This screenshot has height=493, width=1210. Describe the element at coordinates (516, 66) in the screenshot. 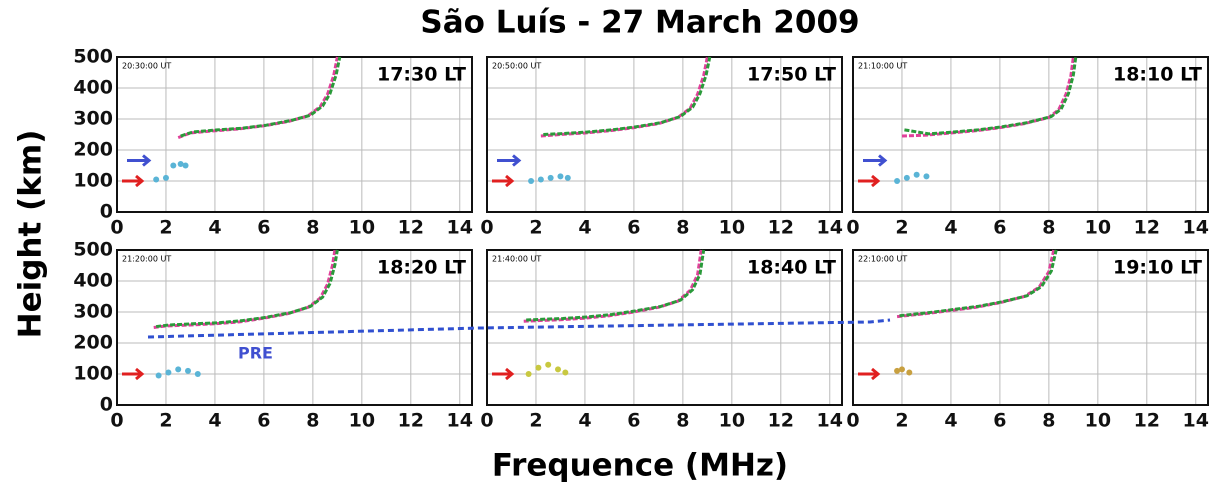

I see `ut-label: 20:50:00 UT` at that location.